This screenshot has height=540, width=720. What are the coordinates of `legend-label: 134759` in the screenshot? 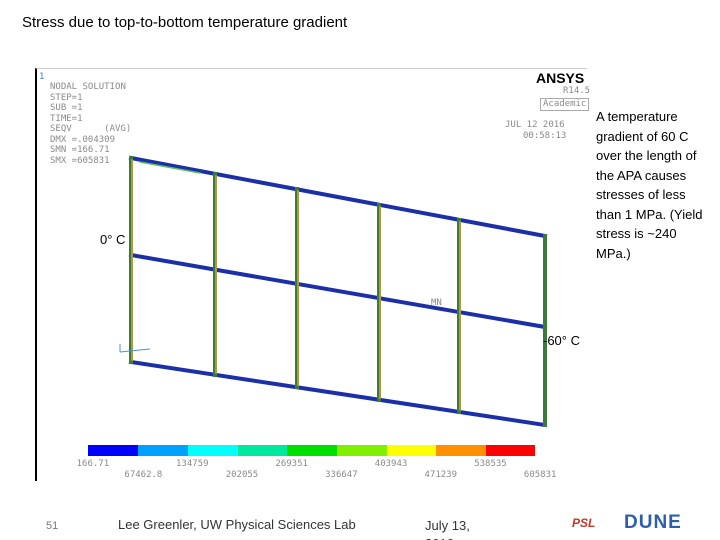 It's located at (192, 464).